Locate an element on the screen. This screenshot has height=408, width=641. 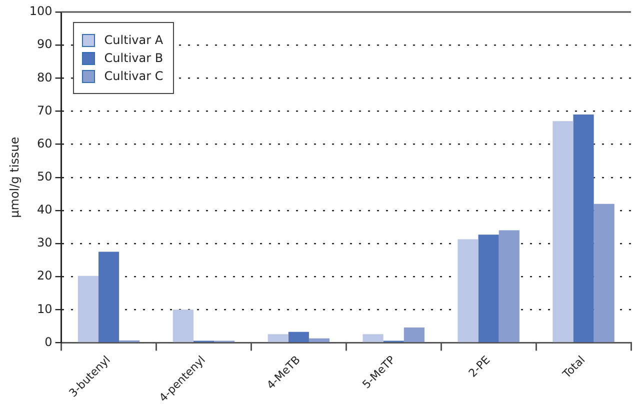
y-tick-label: 30 is located at coordinates (44, 243).